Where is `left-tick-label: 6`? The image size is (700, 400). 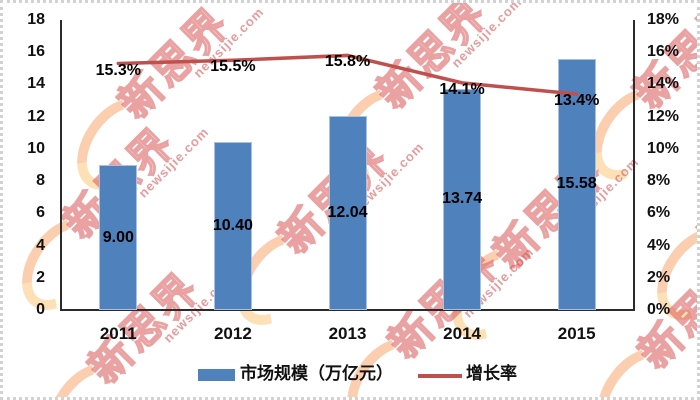
left-tick-label: 6 is located at coordinates (40, 213).